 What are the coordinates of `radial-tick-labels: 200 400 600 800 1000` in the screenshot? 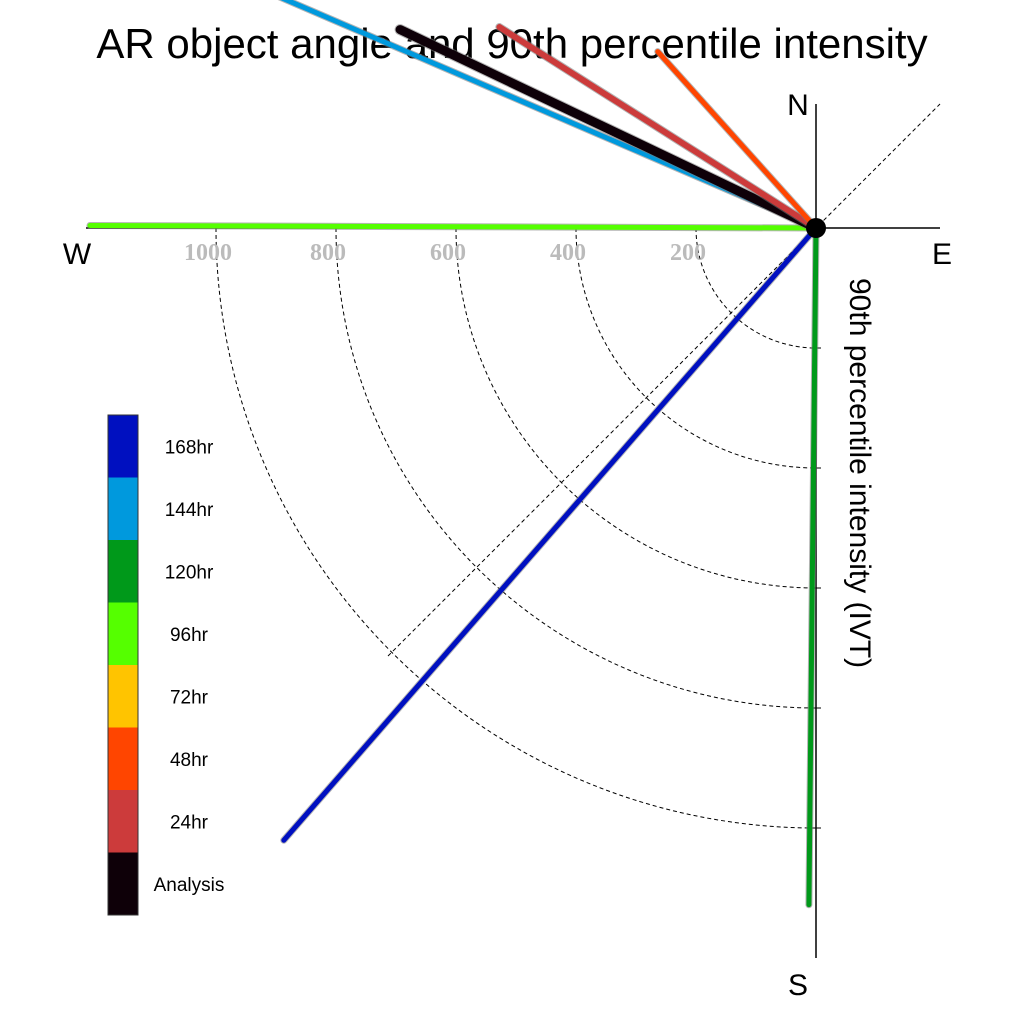 It's located at (445, 253).